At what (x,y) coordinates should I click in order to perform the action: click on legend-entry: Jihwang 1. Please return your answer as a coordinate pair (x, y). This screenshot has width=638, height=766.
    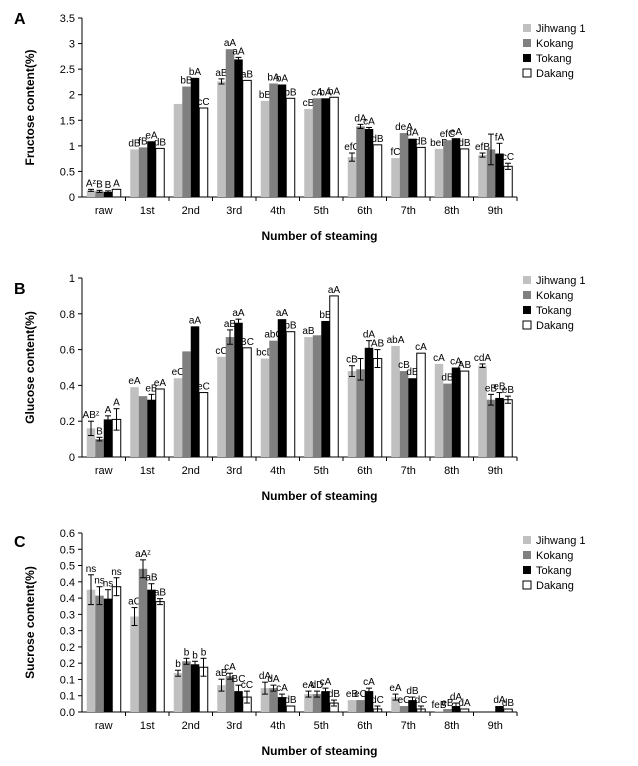
    Looking at the image, I should click on (561, 541).